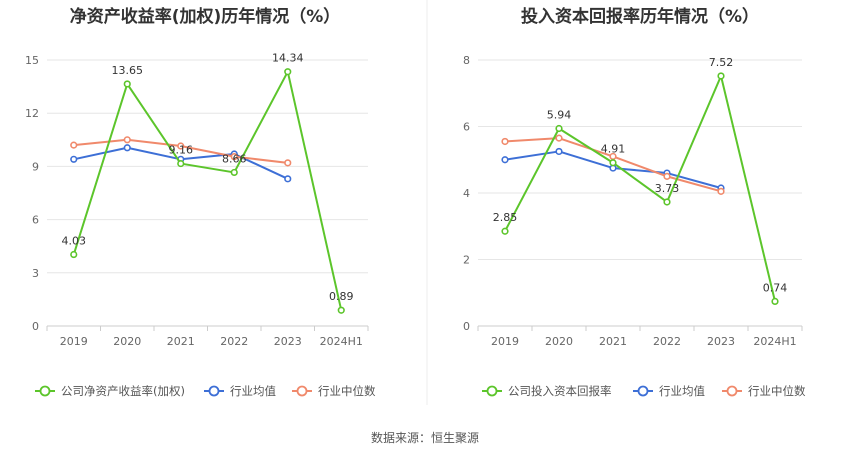  What do you see at coordinates (35, 166) in the screenshot?
I see `y-tick-label: 9` at bounding box center [35, 166].